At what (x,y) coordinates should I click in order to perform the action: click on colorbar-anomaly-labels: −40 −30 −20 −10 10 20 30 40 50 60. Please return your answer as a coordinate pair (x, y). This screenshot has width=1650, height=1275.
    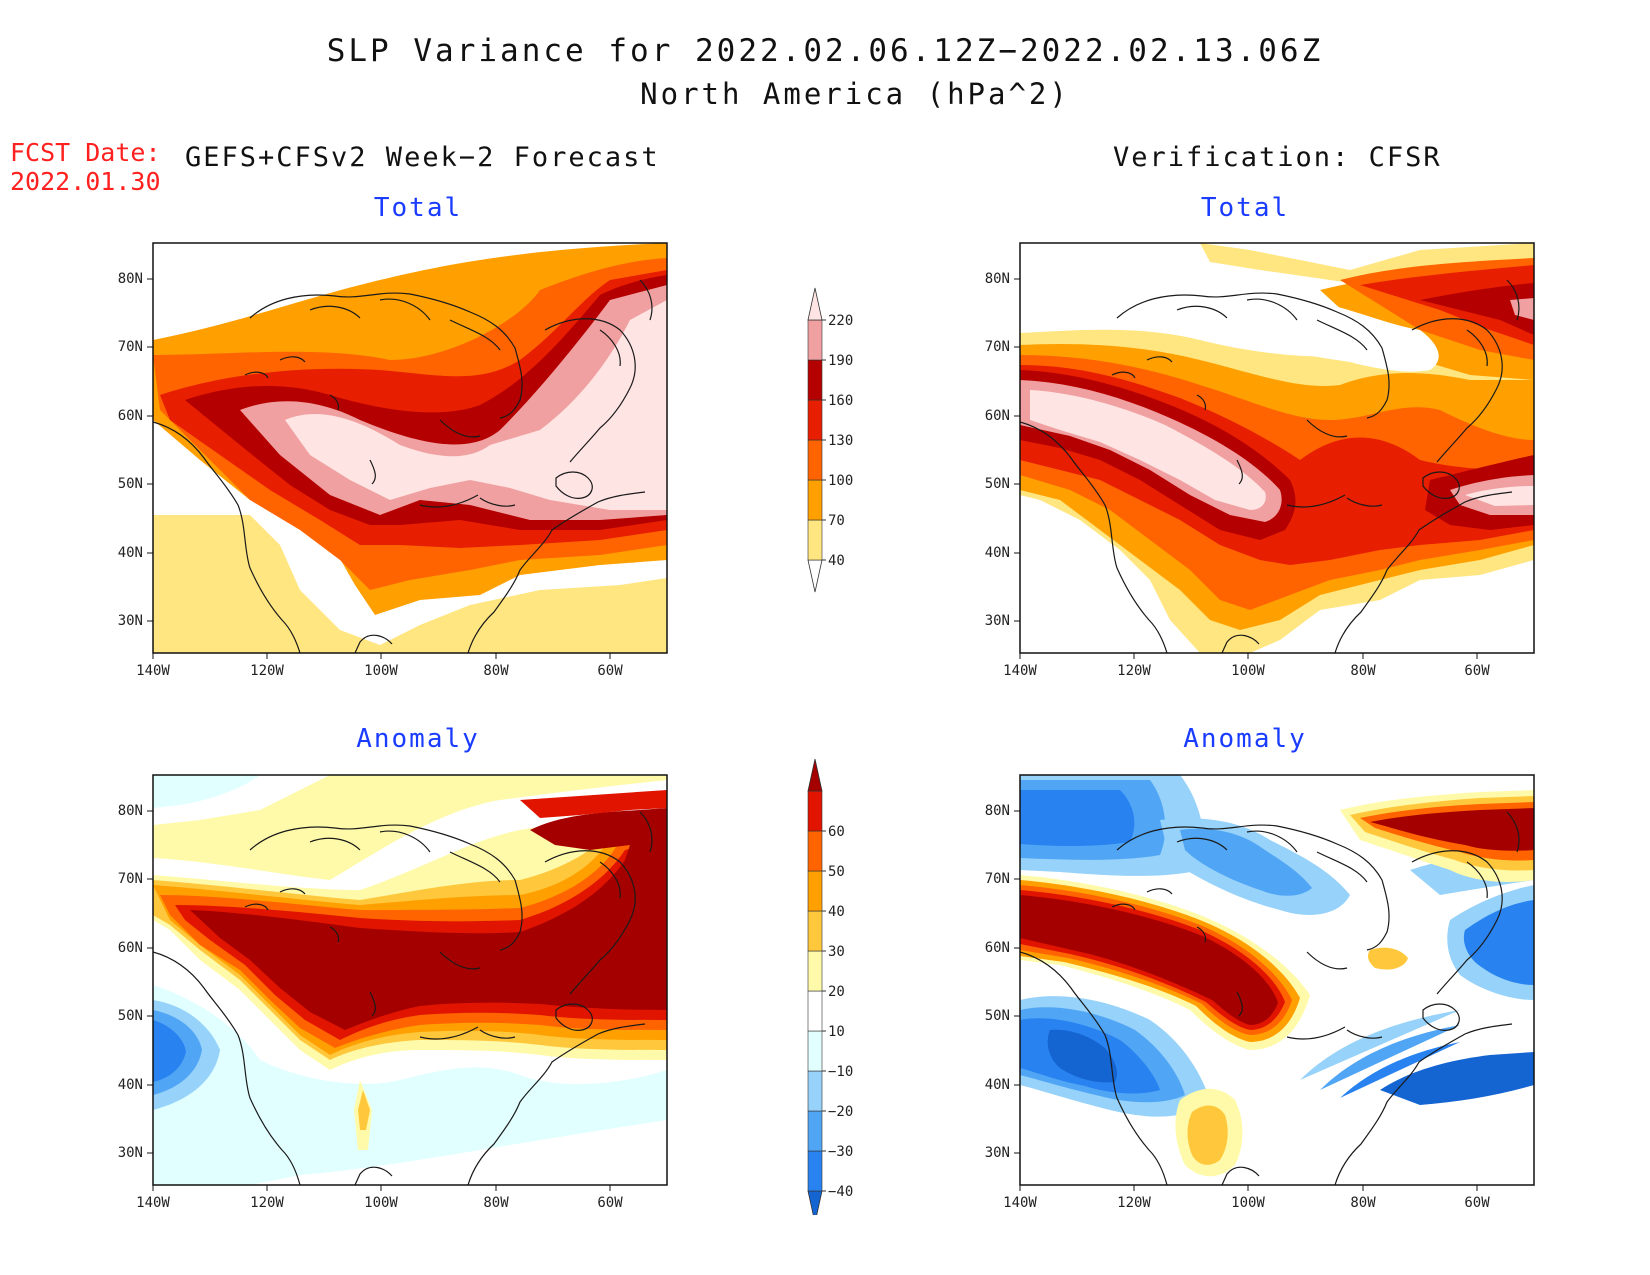
    Looking at the image, I should click on (837, 1012).